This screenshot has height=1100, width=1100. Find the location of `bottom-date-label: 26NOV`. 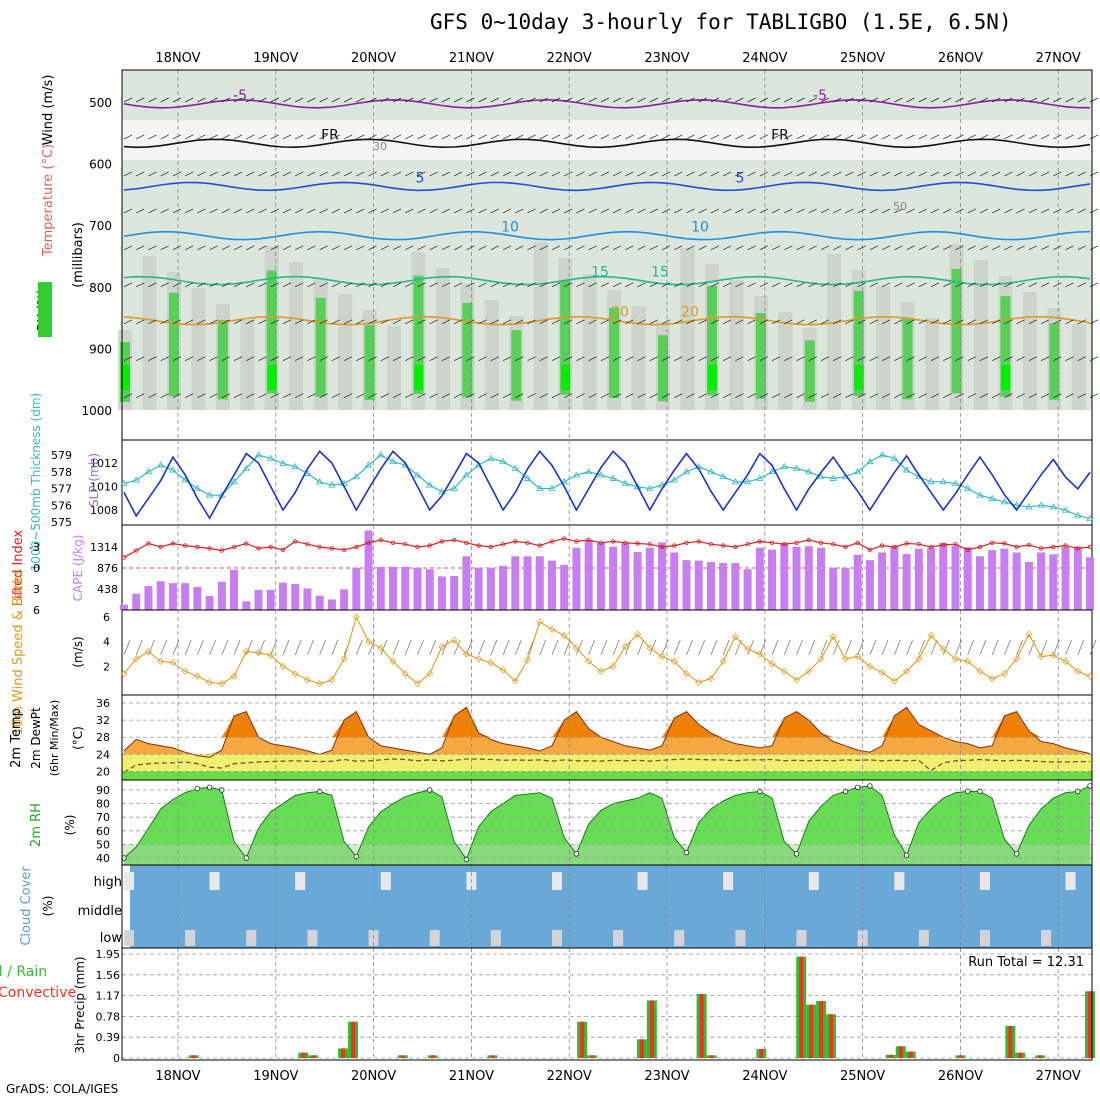

bottom-date-label: 26NOV is located at coordinates (960, 1076).